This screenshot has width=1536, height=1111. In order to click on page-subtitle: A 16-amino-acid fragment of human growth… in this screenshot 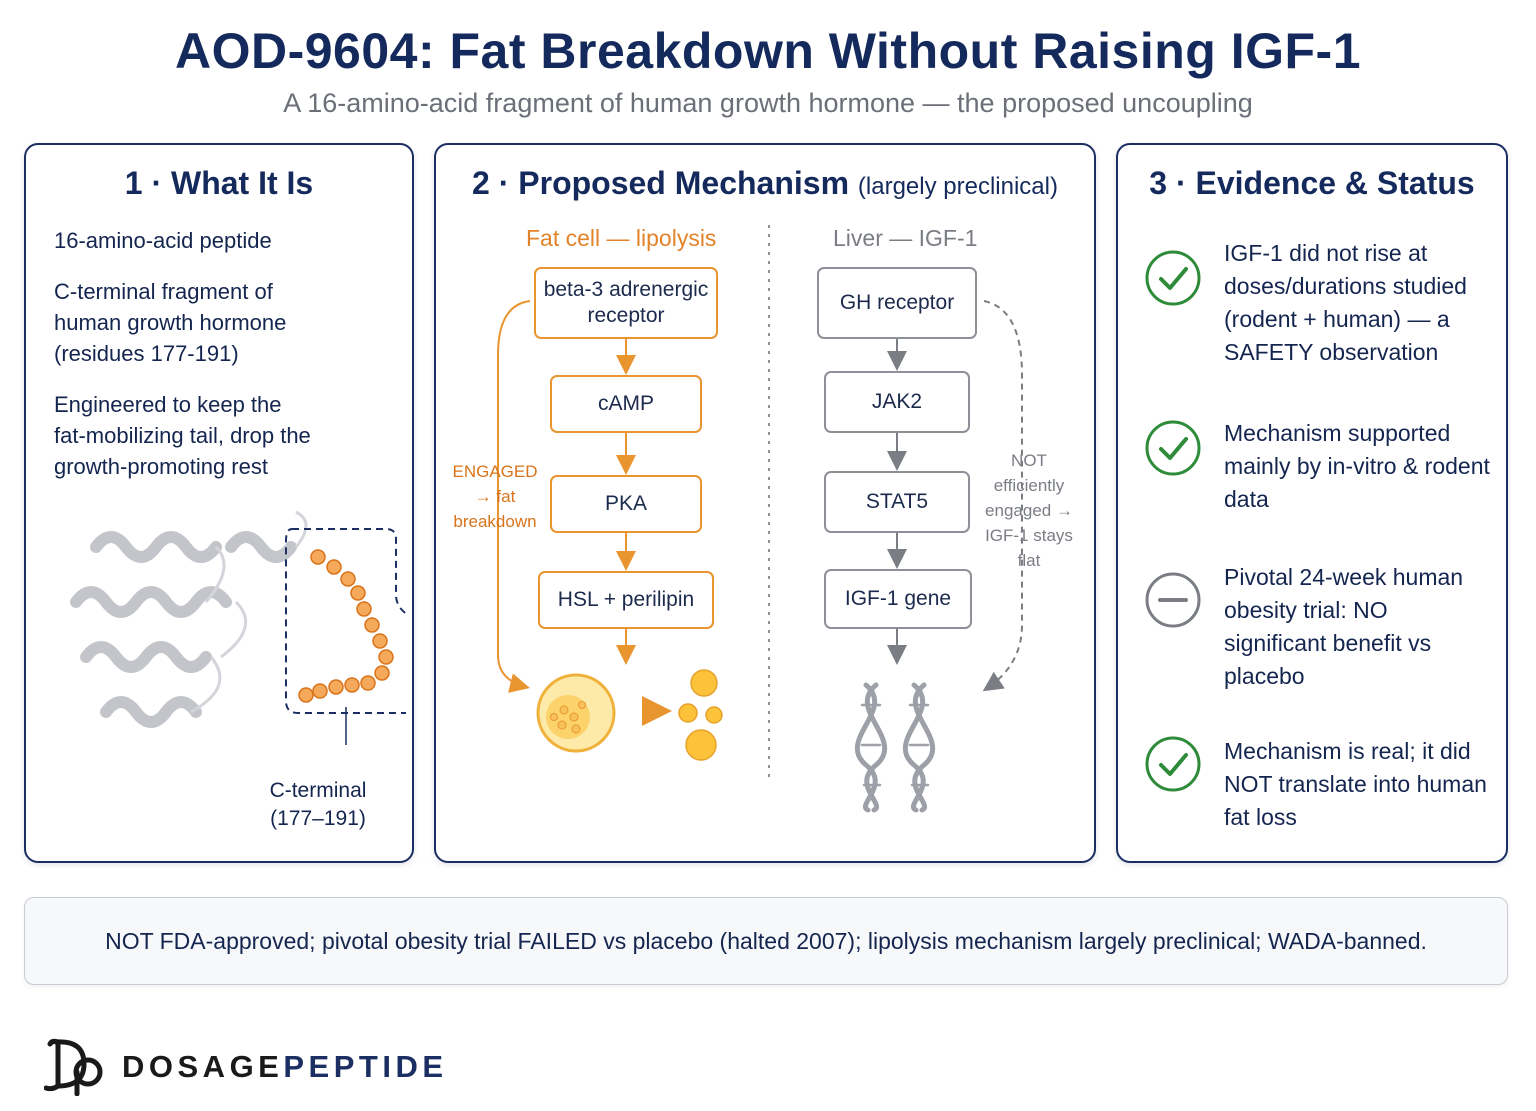, I will do `click(768, 103)`.